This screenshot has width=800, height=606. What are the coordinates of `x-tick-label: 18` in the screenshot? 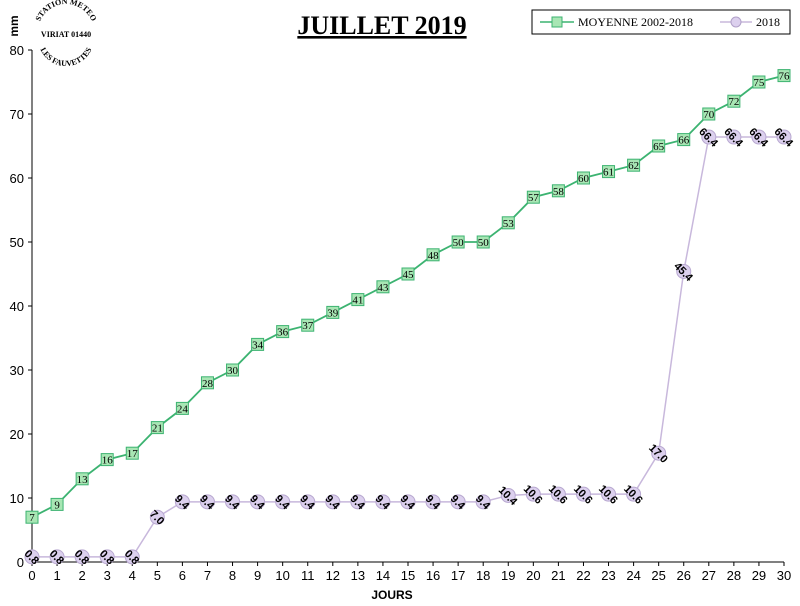 It's located at (483, 575).